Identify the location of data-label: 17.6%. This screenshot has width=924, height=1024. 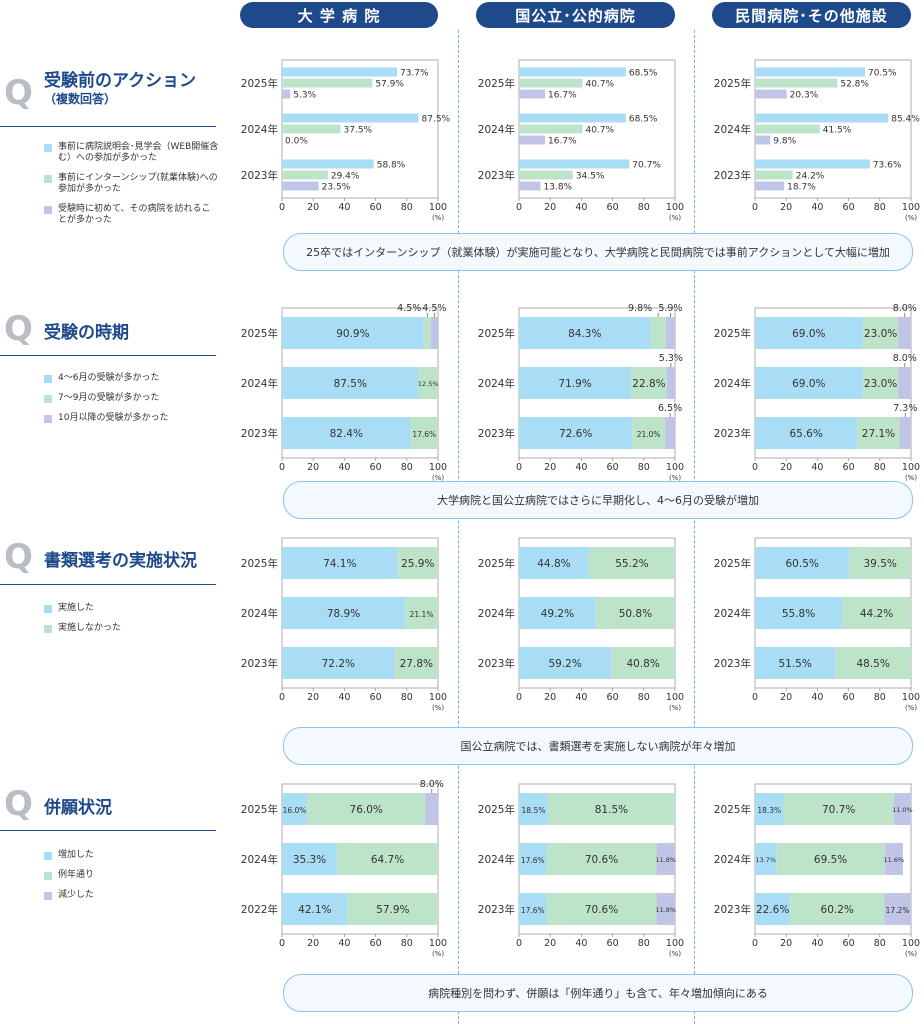
(533, 860).